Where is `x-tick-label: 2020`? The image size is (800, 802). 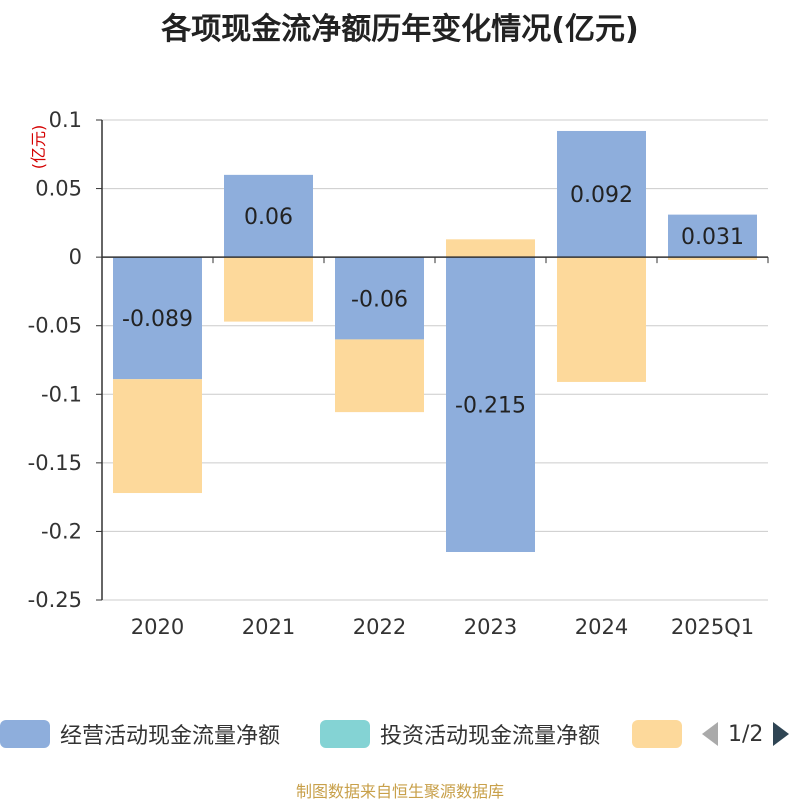 x-tick-label: 2020 is located at coordinates (157, 627).